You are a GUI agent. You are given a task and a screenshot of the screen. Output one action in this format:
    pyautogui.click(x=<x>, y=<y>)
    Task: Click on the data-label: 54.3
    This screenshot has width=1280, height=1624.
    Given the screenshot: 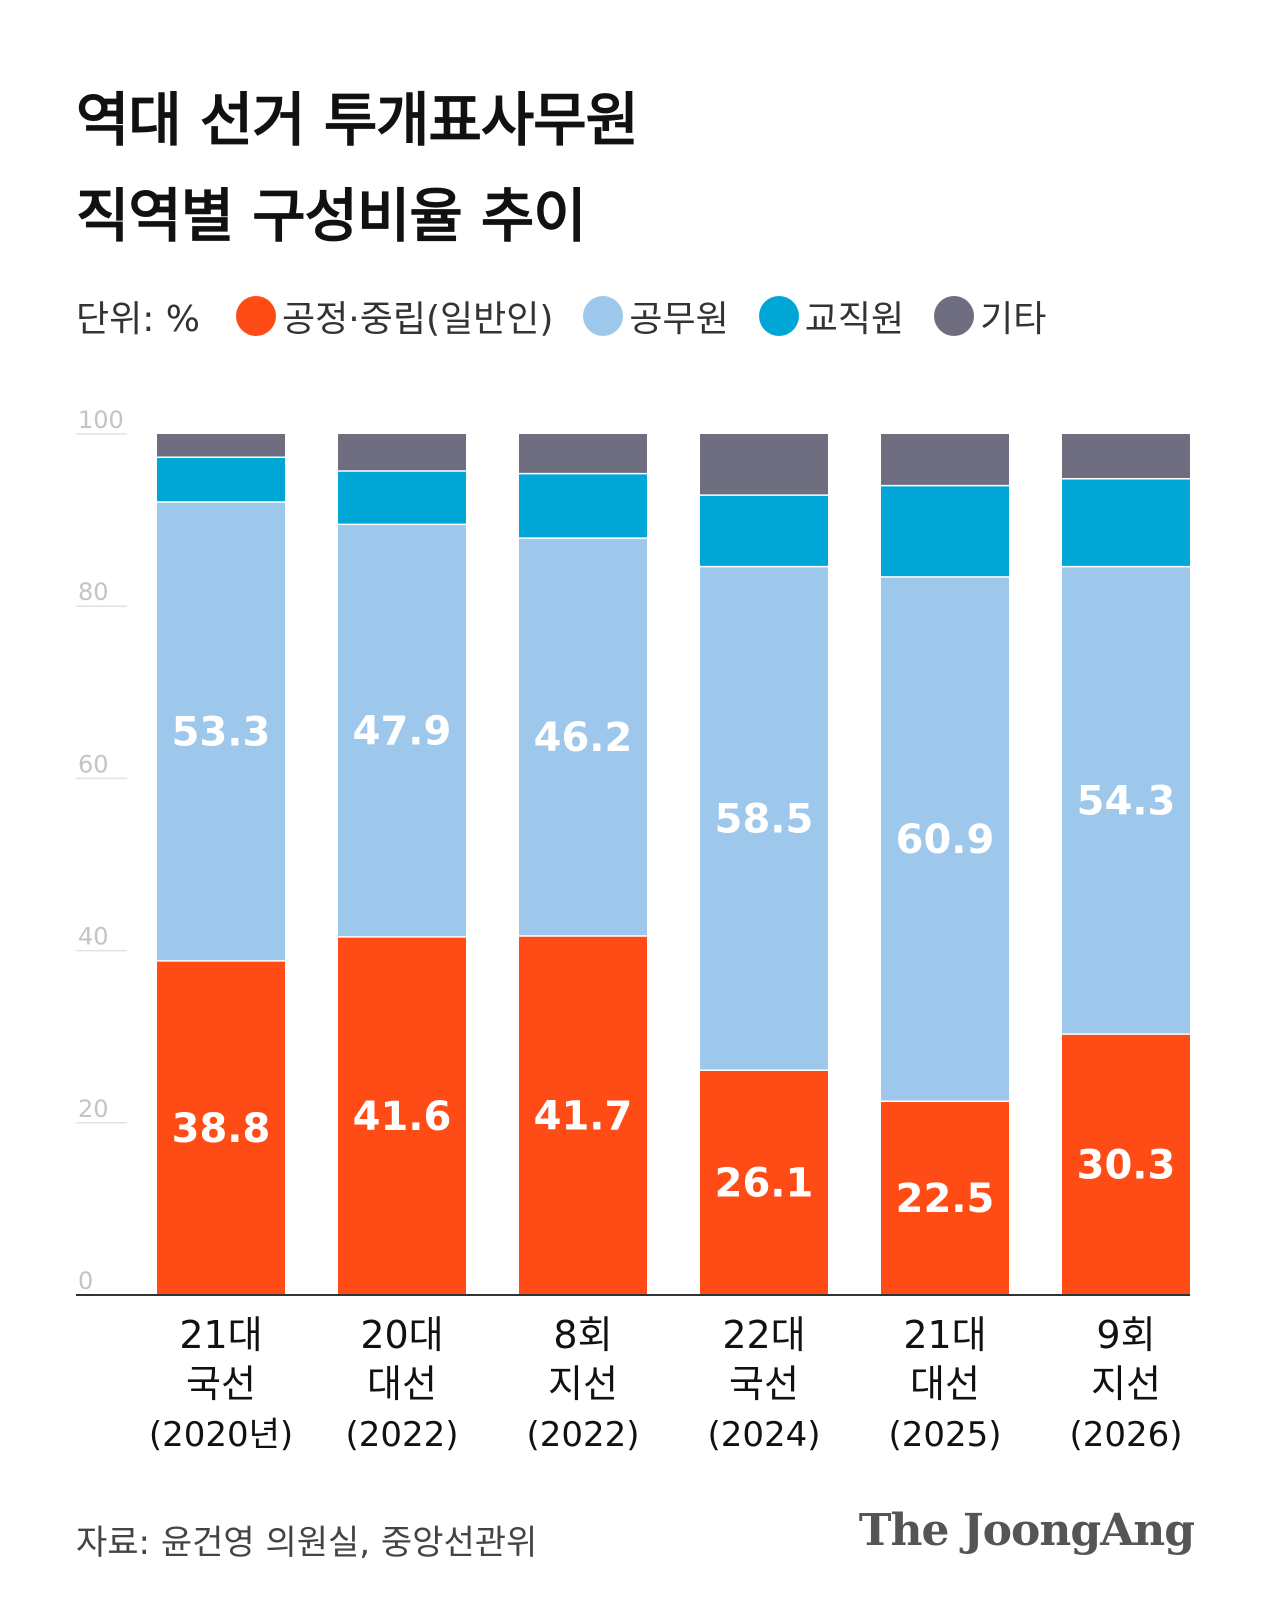 What is the action you would take?
    pyautogui.click(x=1126, y=801)
    